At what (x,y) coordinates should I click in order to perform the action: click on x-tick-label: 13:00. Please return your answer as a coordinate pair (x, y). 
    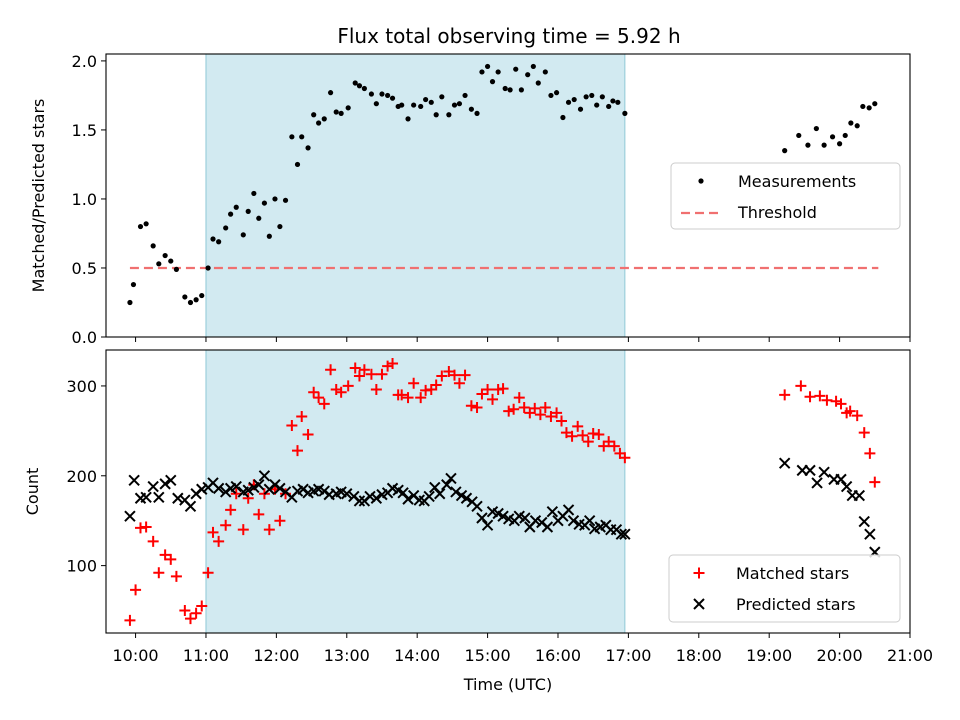
    Looking at the image, I should click on (347, 655).